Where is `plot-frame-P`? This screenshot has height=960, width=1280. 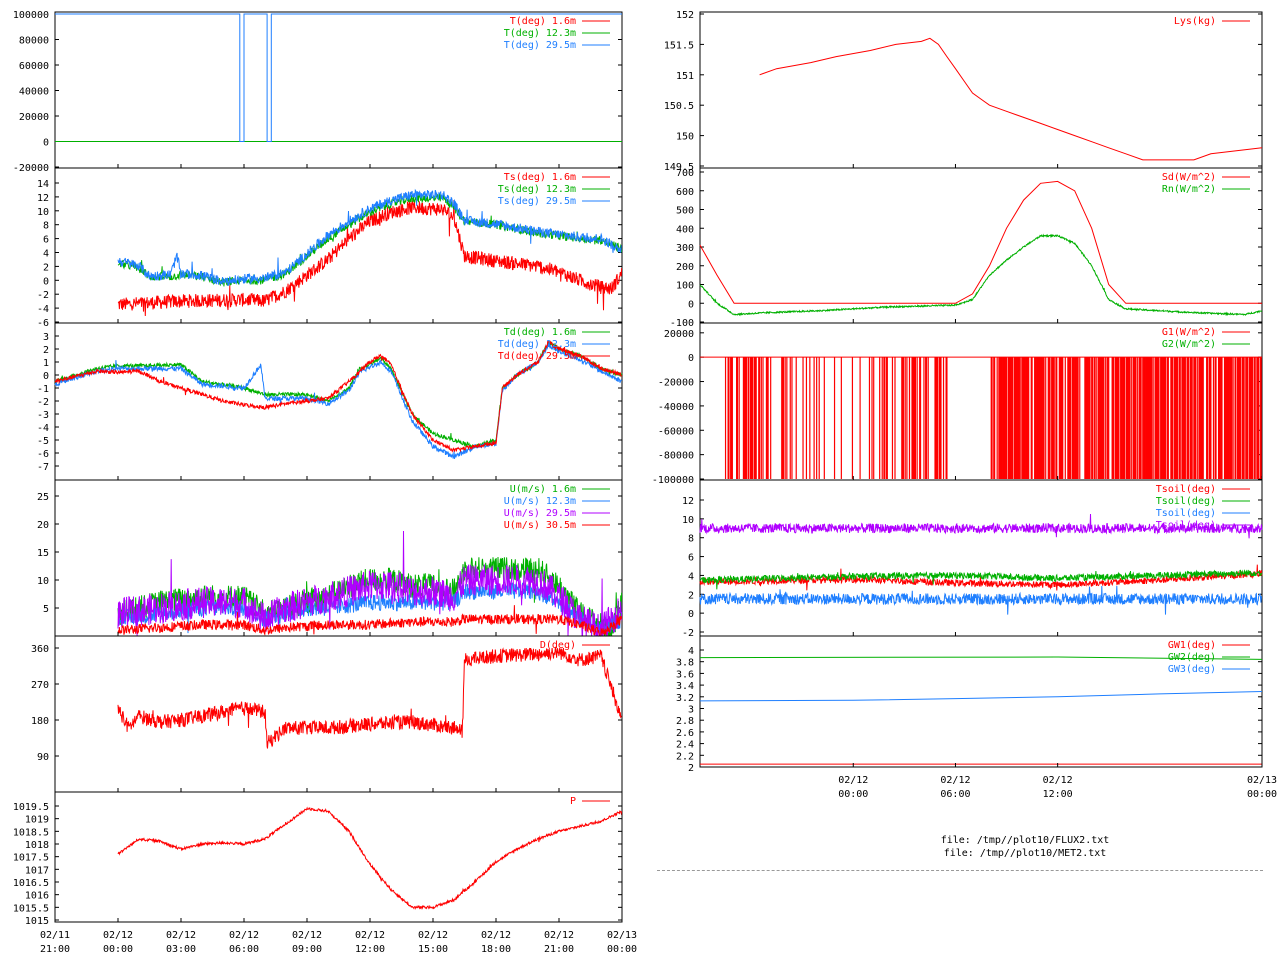
plot-frame-P is located at coordinates (338, 857).